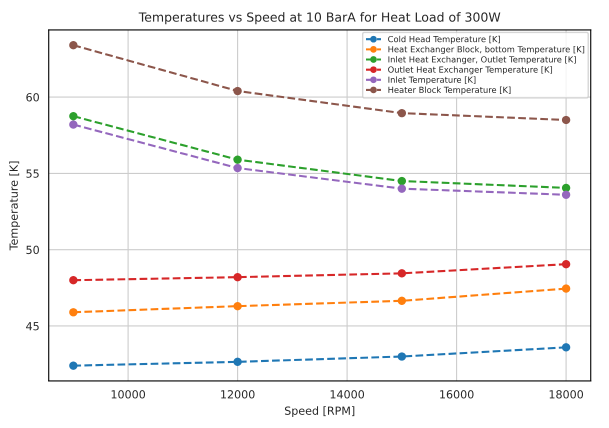  What do you see at coordinates (486, 50) in the screenshot?
I see `legend-label: Heat Exchanger Block, bottom Temperature [K]` at bounding box center [486, 50].